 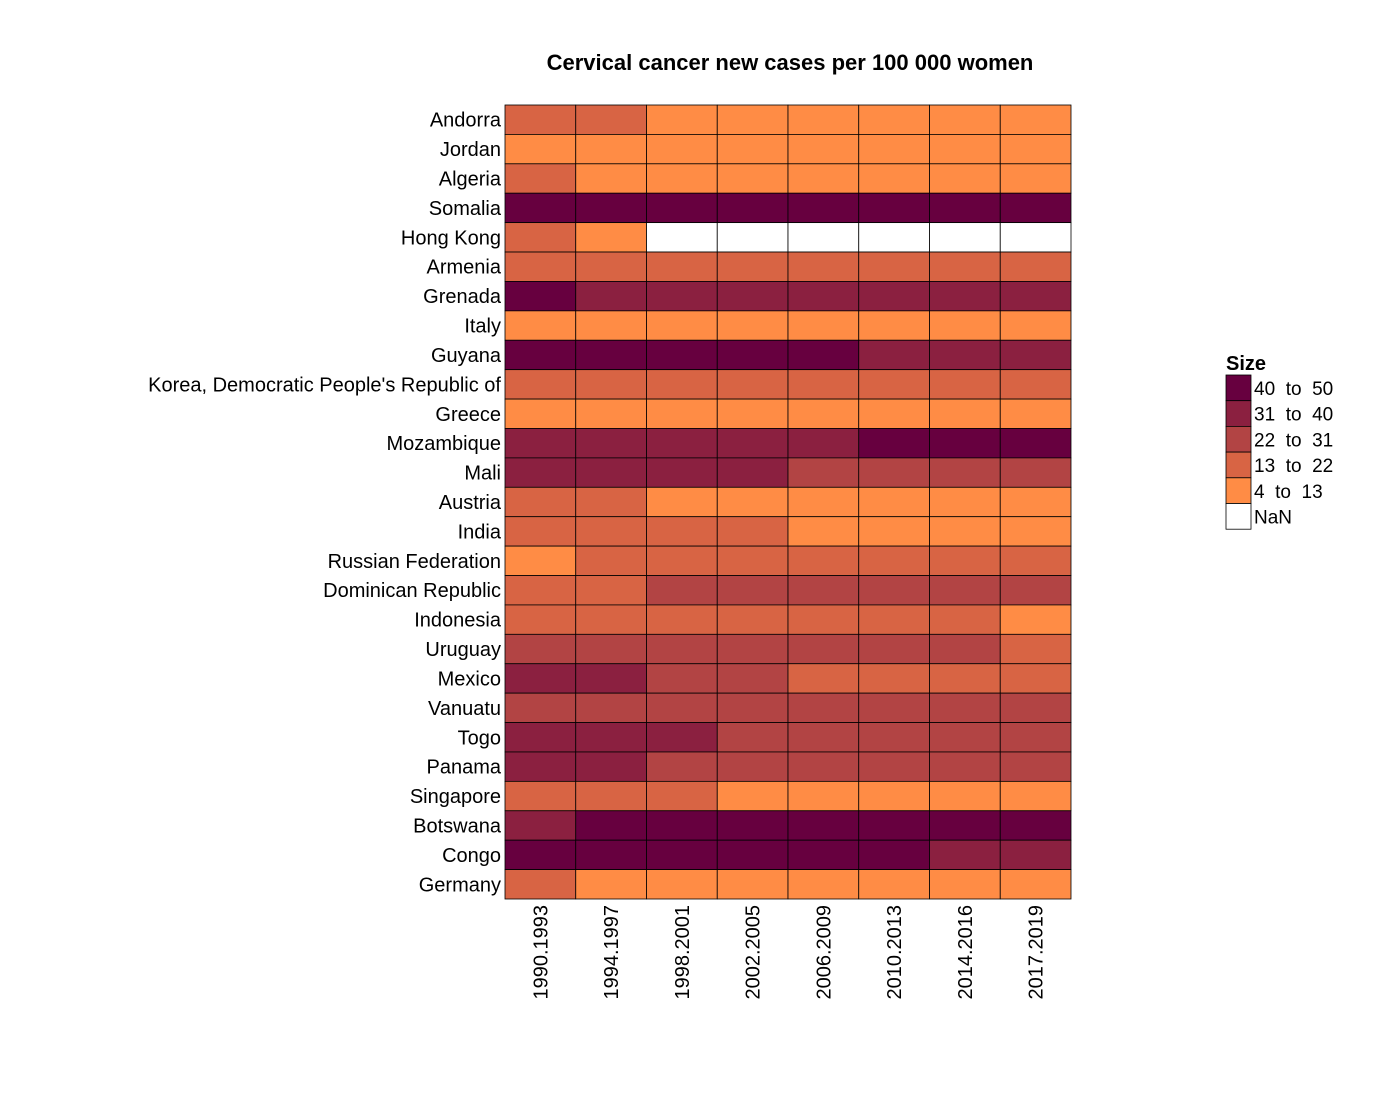 What do you see at coordinates (470, 503) in the screenshot?
I see `y-tick-label: Austria` at bounding box center [470, 503].